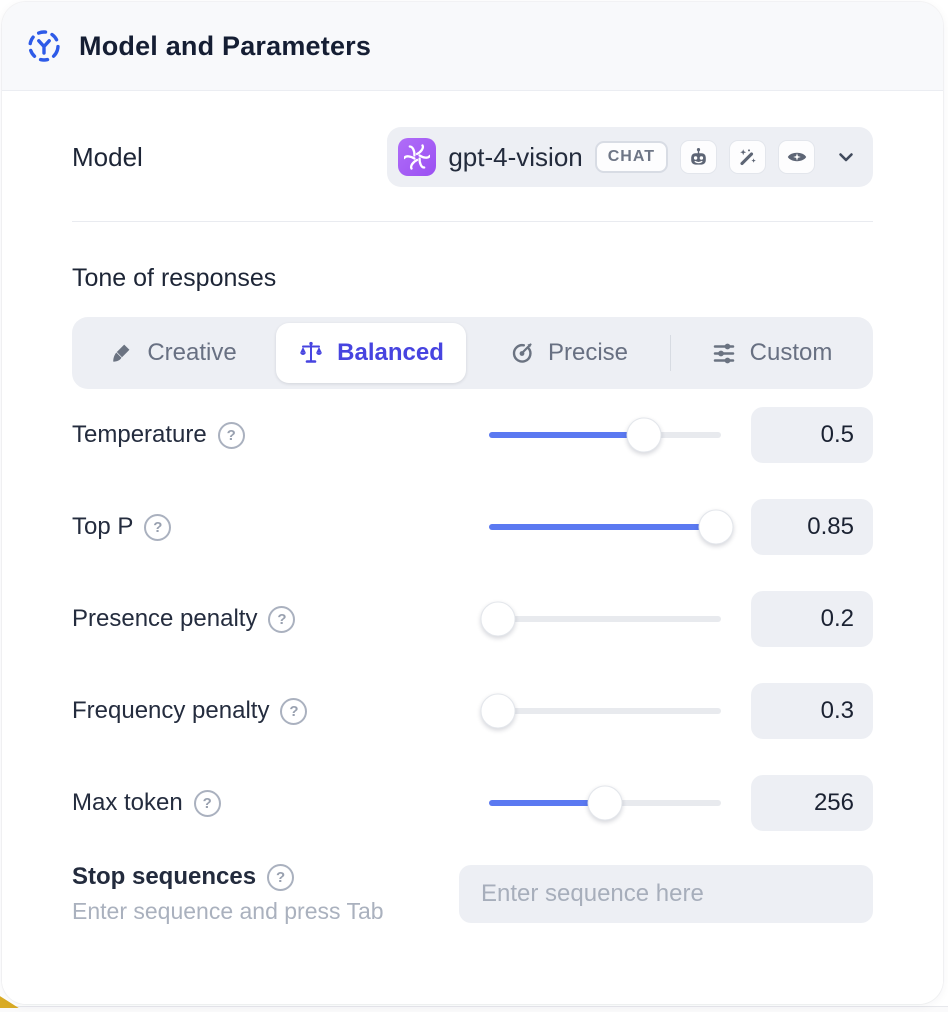 The height and width of the screenshot is (1012, 948). What do you see at coordinates (812, 435) in the screenshot?
I see `temperature-value: 0.5` at bounding box center [812, 435].